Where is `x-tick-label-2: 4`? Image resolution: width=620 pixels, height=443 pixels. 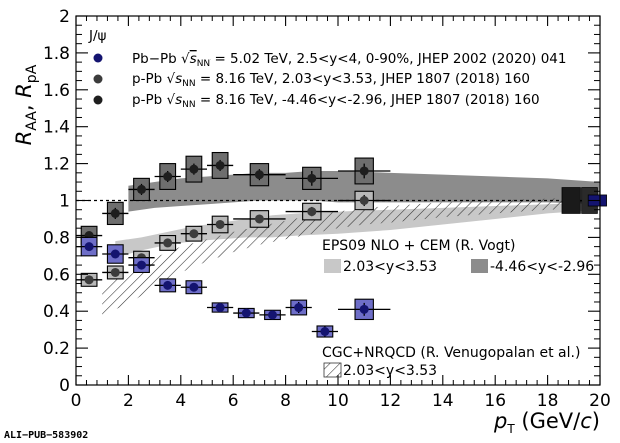 x-tick-label-2: 4 is located at coordinates (180, 401).